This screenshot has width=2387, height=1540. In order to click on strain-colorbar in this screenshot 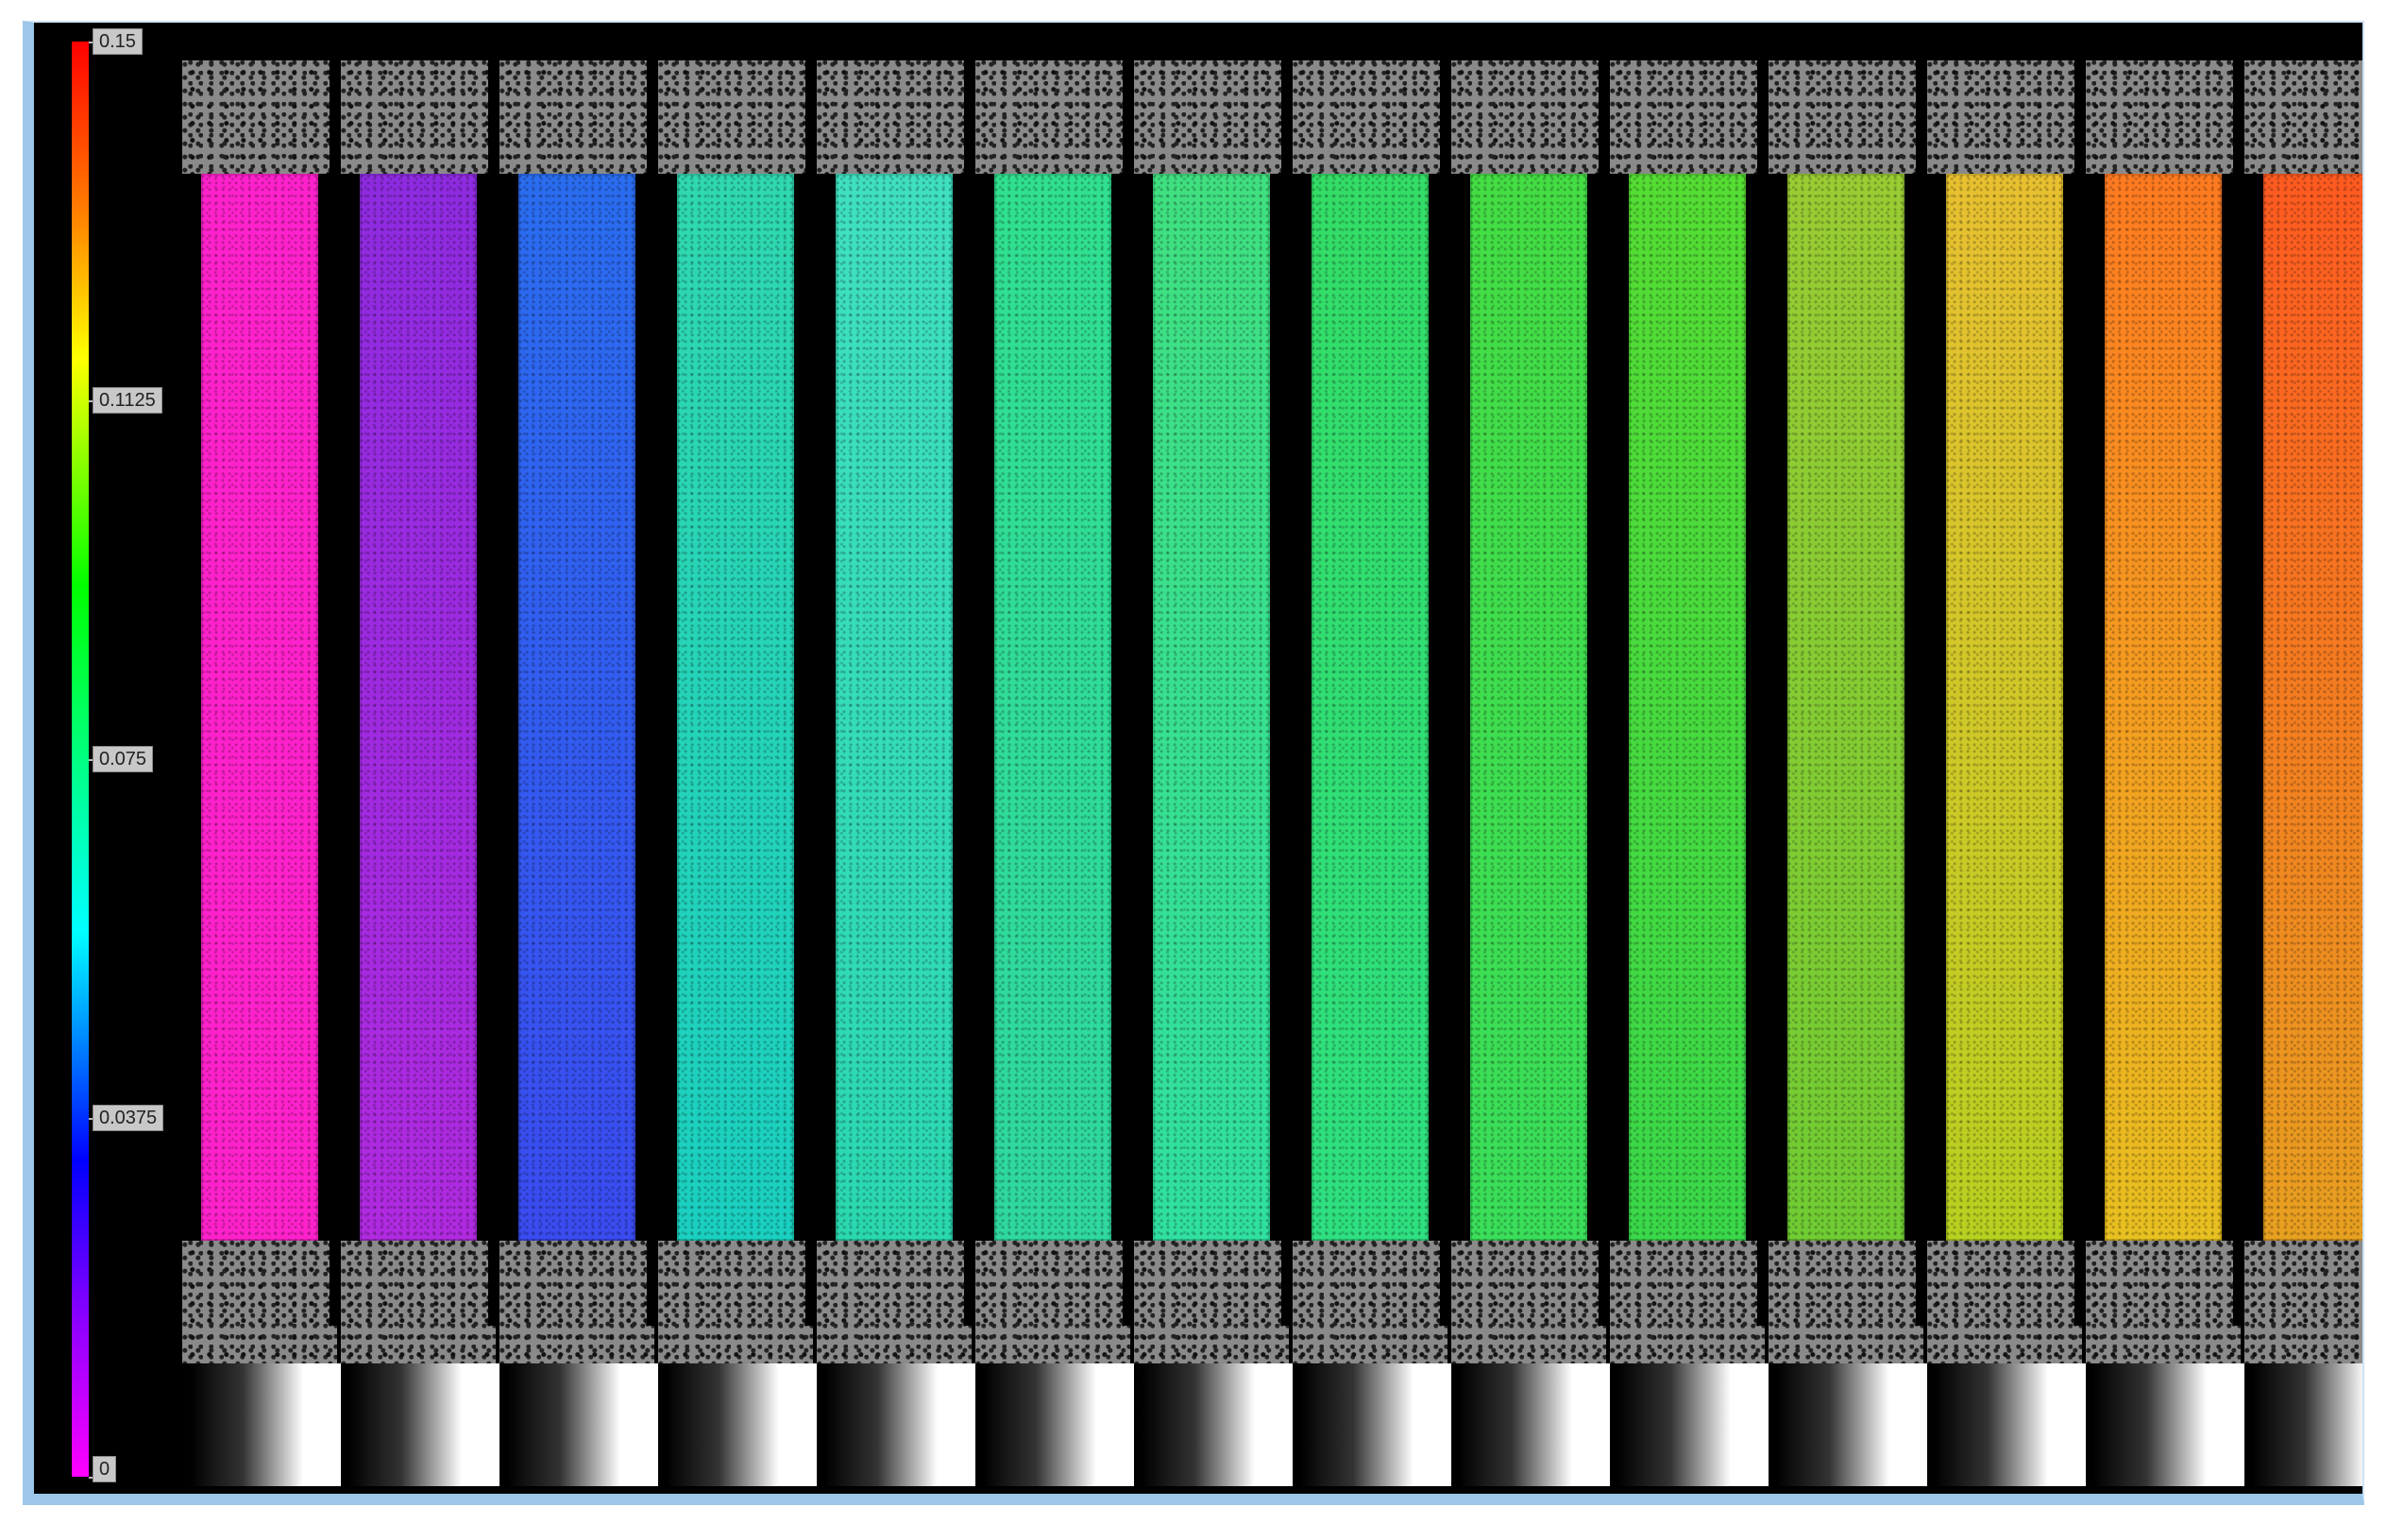, I will do `click(80, 759)`.